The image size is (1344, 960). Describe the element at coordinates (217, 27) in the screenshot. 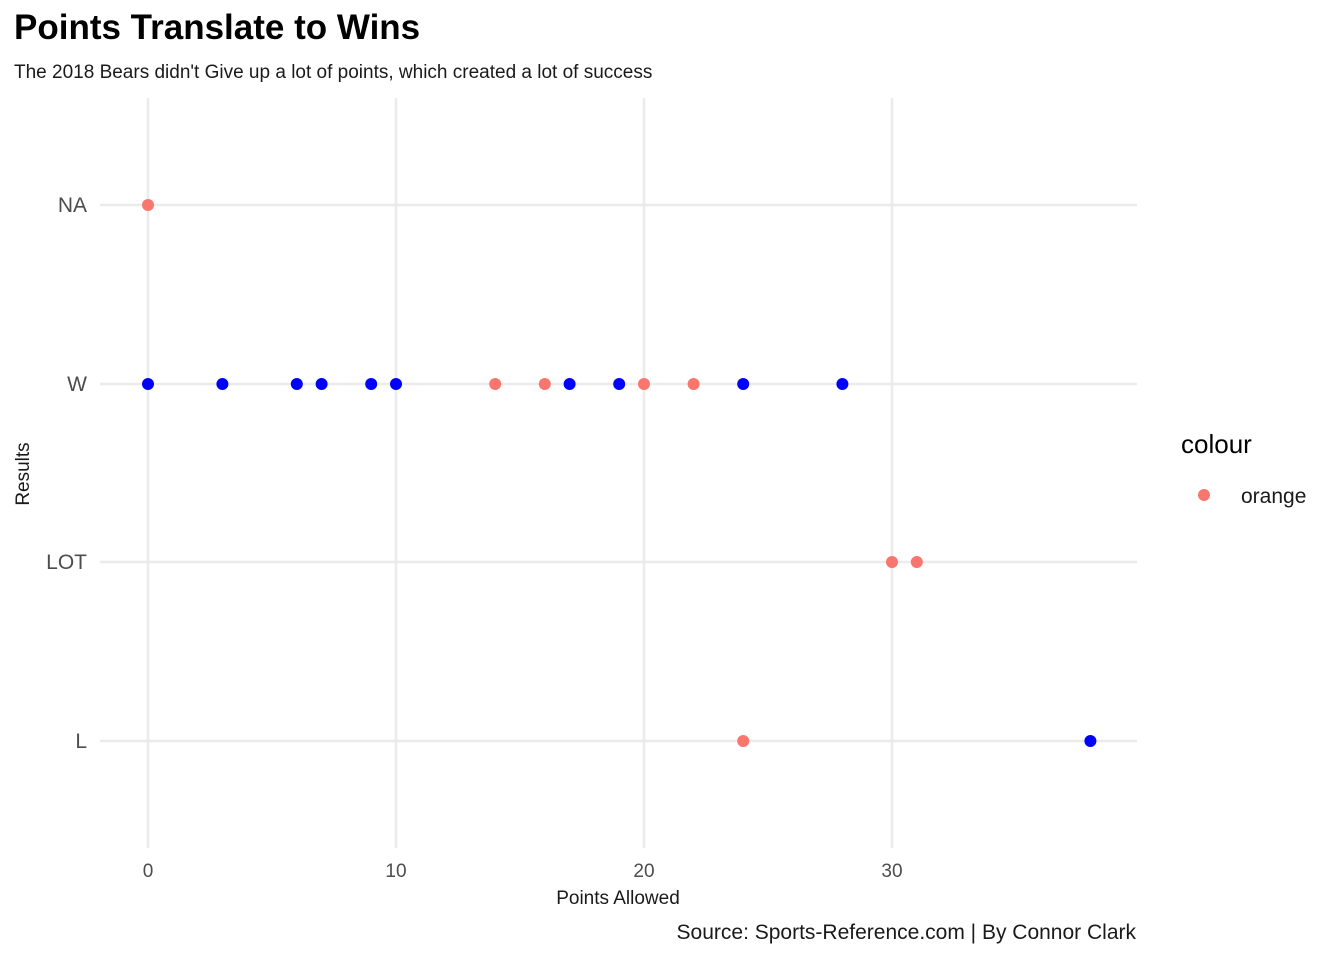

I see `chart-title: Points Translate to Wins` at that location.